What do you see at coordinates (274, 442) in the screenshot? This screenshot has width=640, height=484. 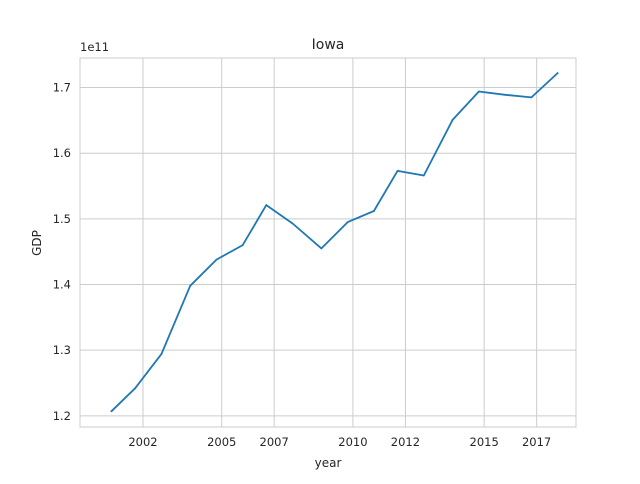 I see `x-tick-label: 2007` at bounding box center [274, 442].